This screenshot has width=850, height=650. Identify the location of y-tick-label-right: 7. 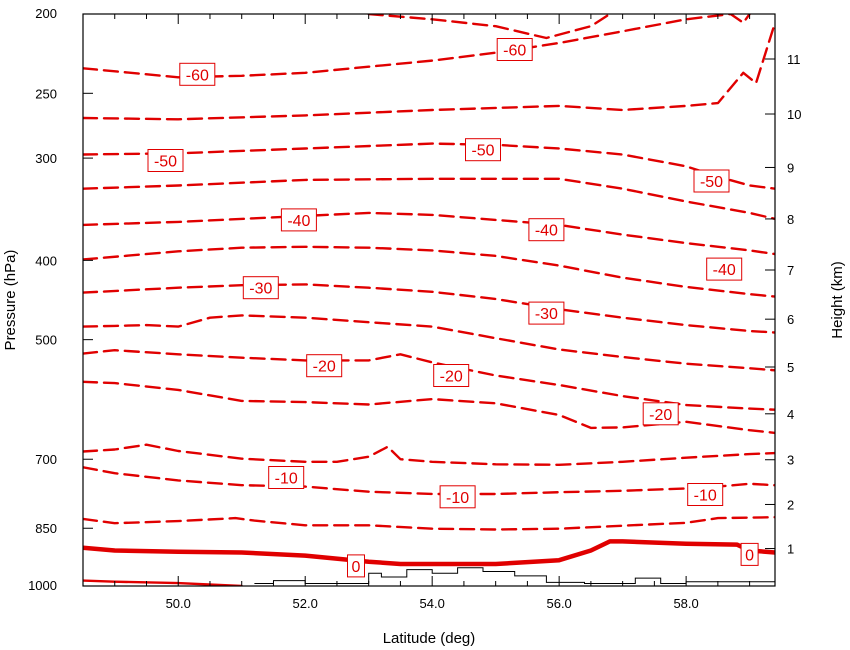
(790, 270).